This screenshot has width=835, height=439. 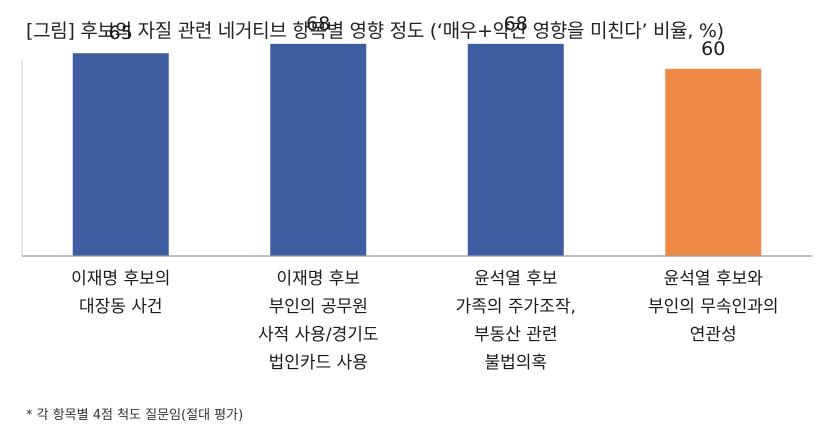 I want to click on category-label-line: 부인의 공무원, so click(x=318, y=307).